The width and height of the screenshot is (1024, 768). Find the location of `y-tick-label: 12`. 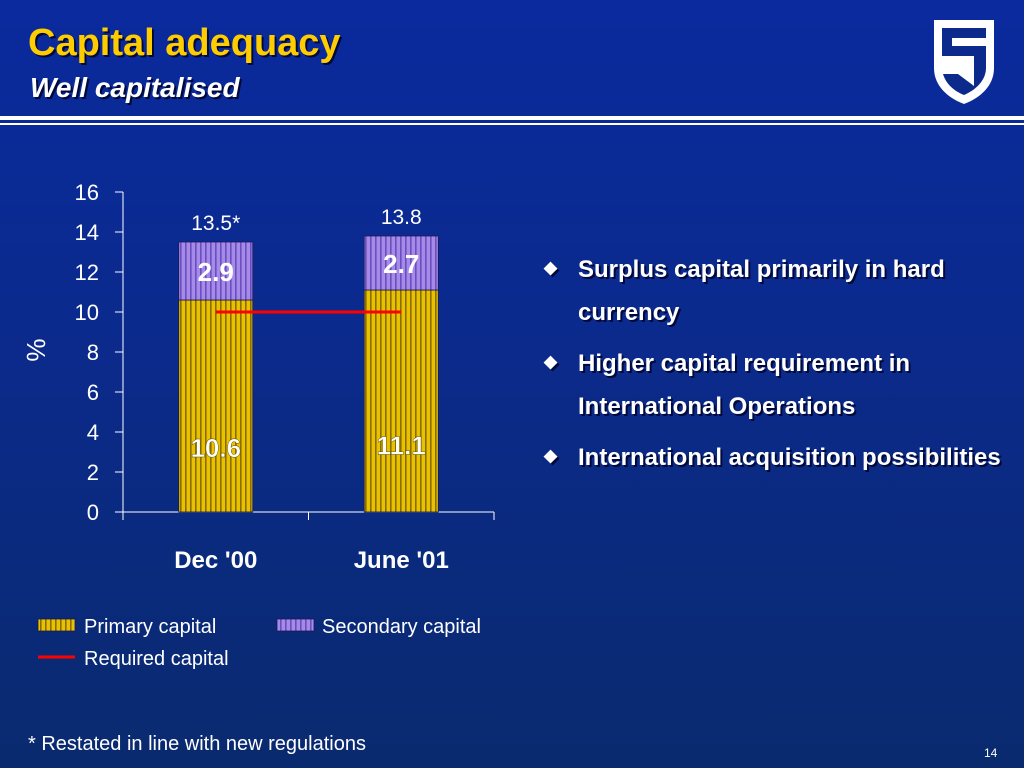

y-tick-label: 12 is located at coordinates (87, 272).